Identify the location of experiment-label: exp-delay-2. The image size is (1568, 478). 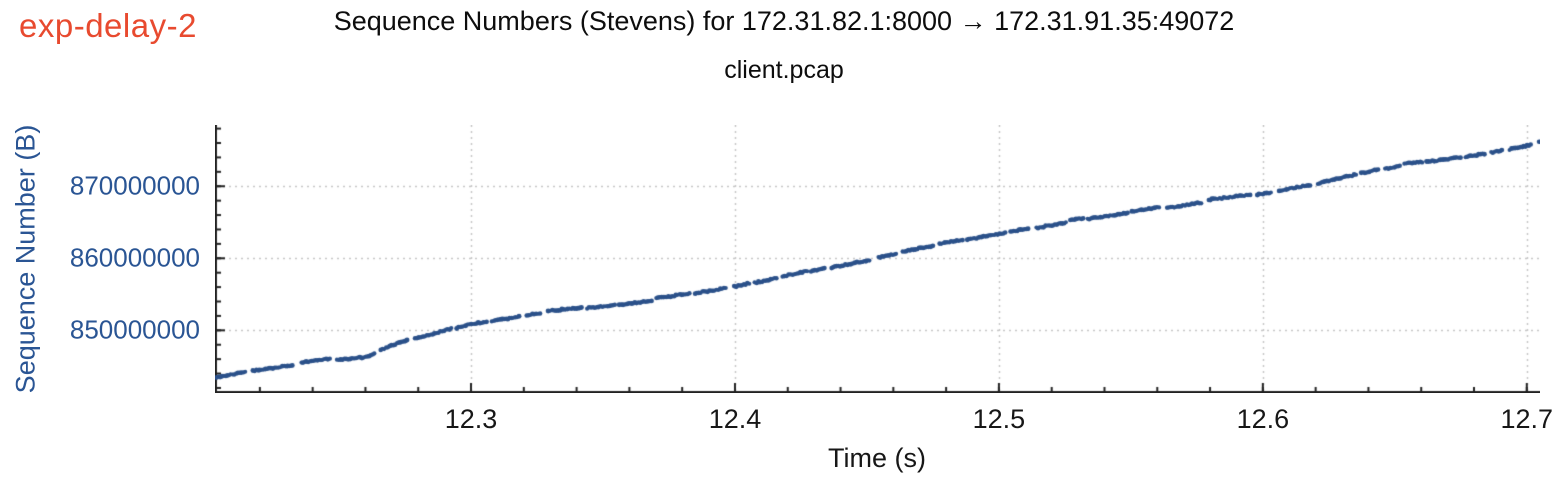
(108, 25).